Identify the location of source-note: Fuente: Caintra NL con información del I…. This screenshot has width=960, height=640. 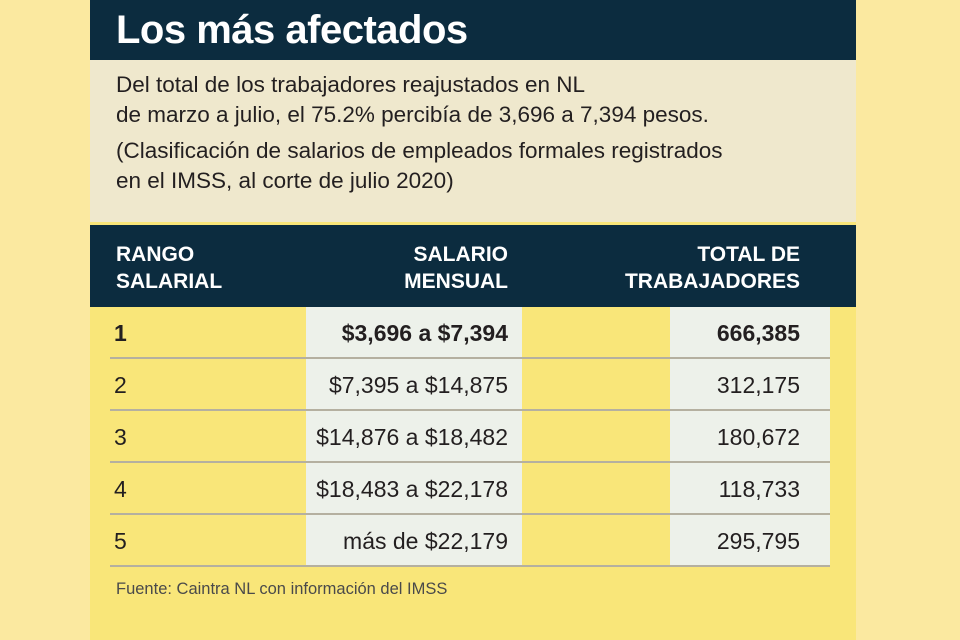
(282, 589).